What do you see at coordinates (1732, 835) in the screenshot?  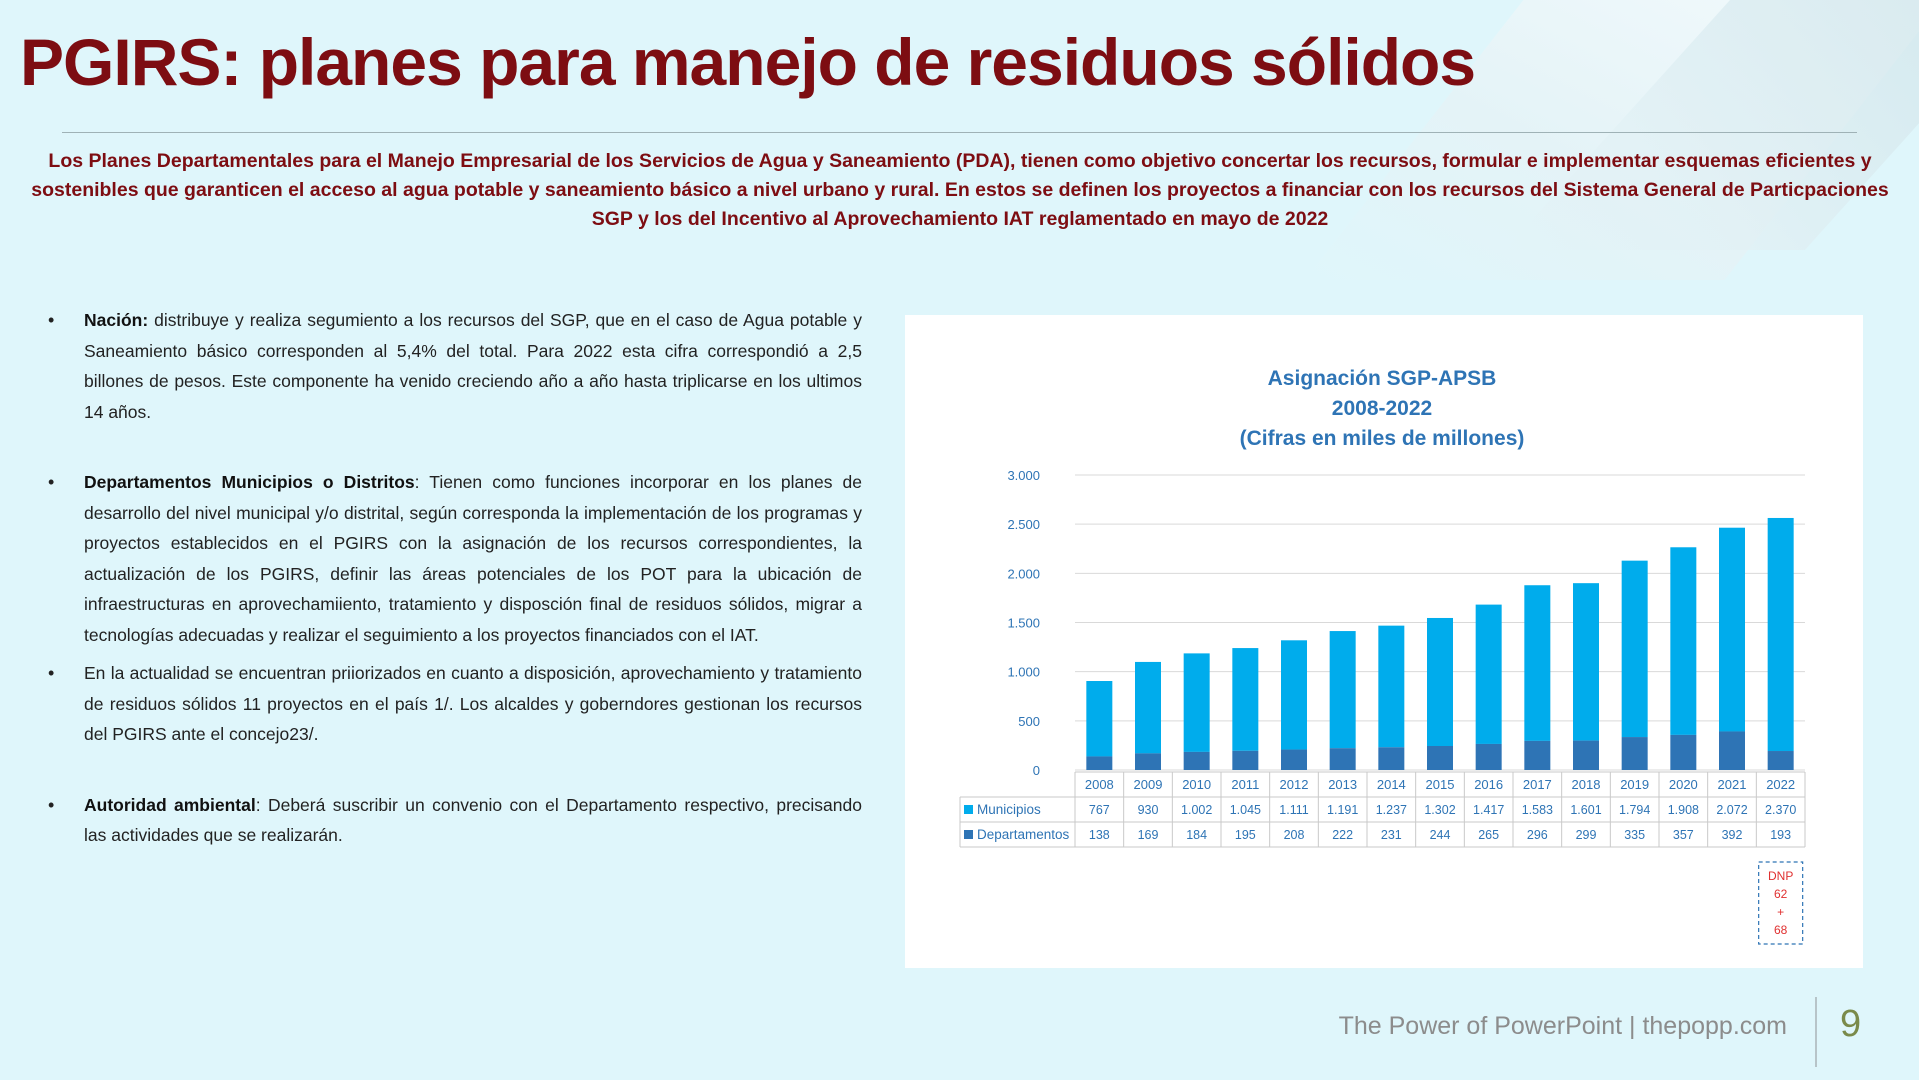 I see `data-label-departamentos: 392` at bounding box center [1732, 835].